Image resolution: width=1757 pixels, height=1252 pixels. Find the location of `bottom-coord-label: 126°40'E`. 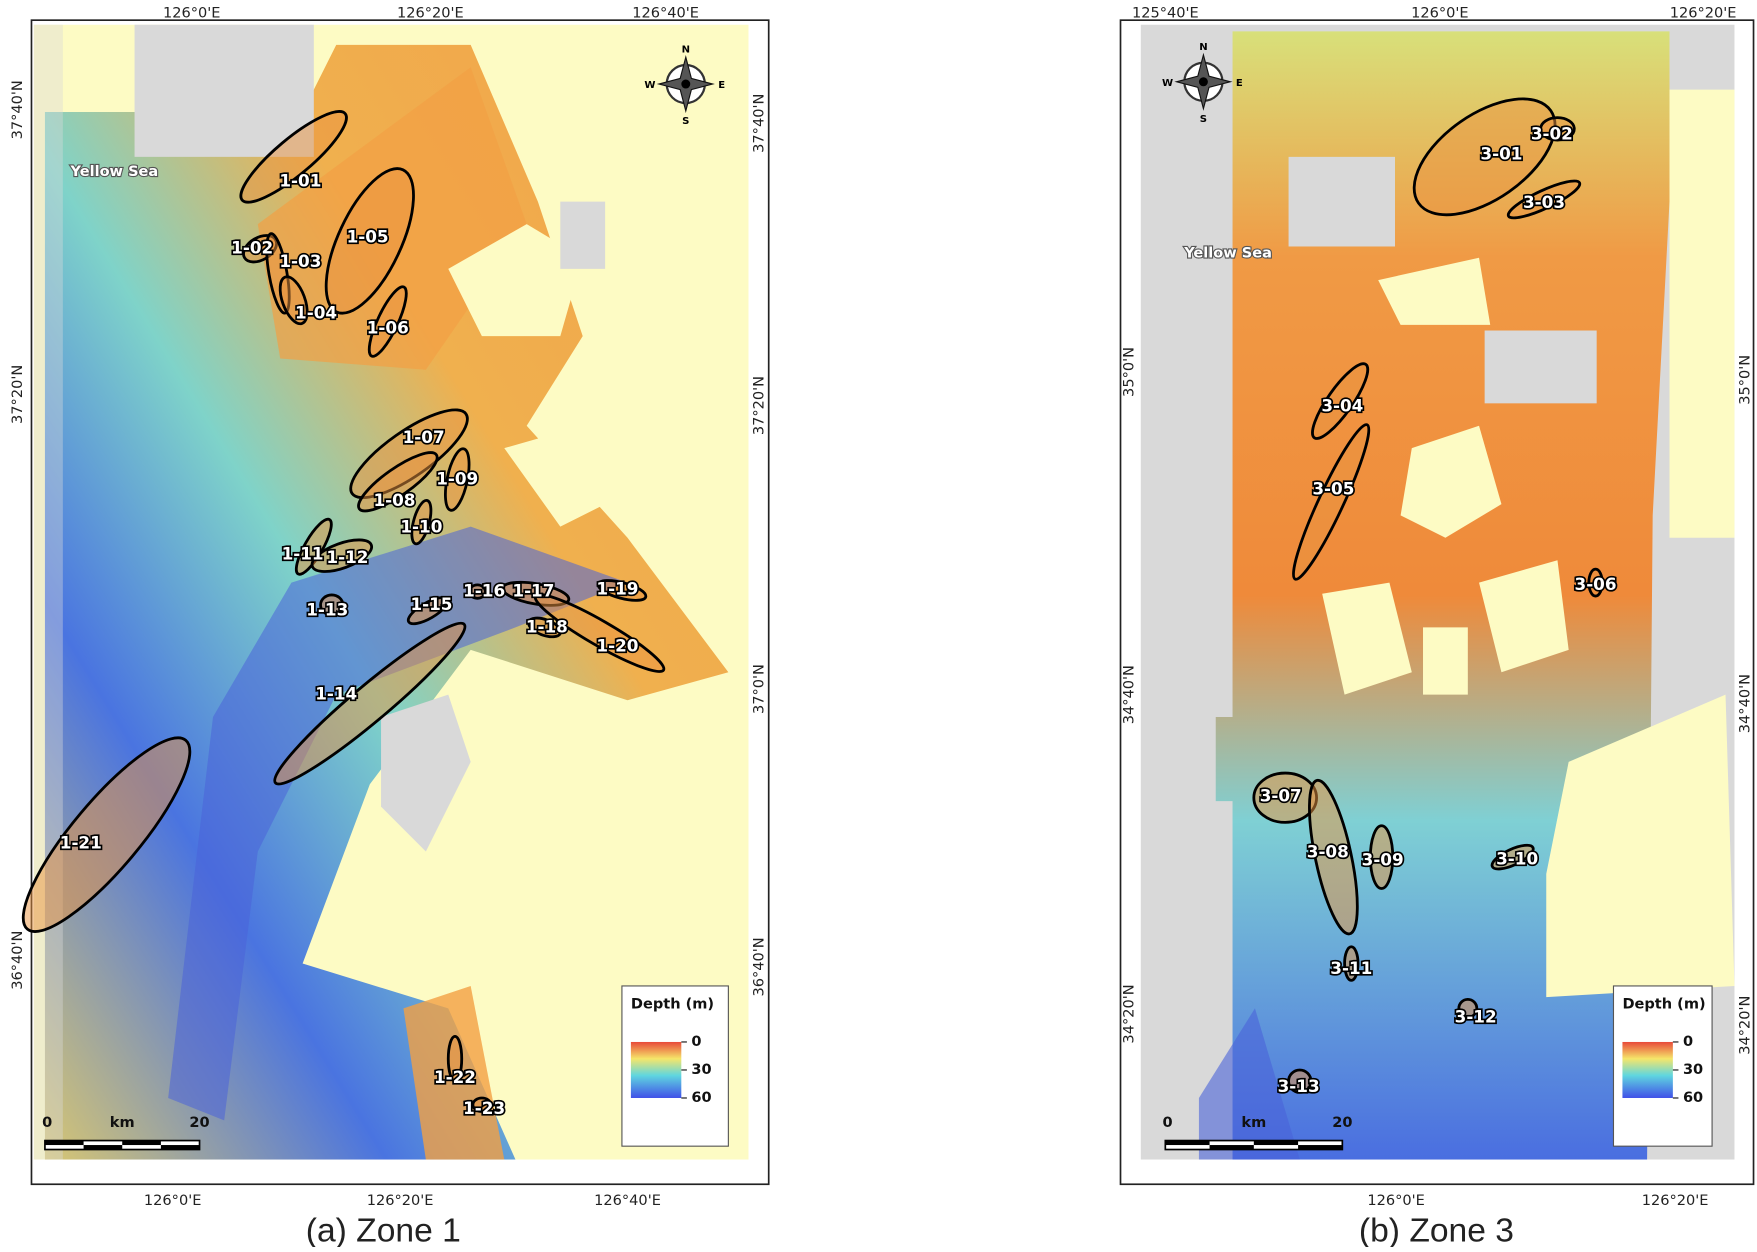

bottom-coord-label: 126°40'E is located at coordinates (627, 1200).